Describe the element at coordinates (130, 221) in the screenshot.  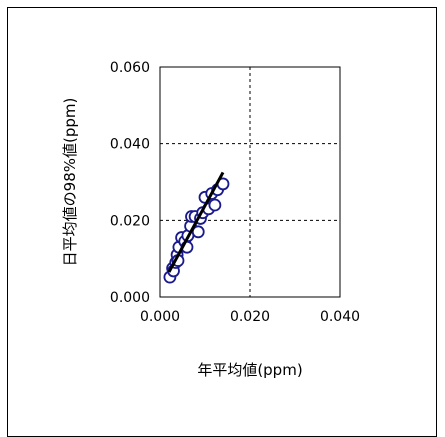
I see `y-tick-label: 0.020` at that location.